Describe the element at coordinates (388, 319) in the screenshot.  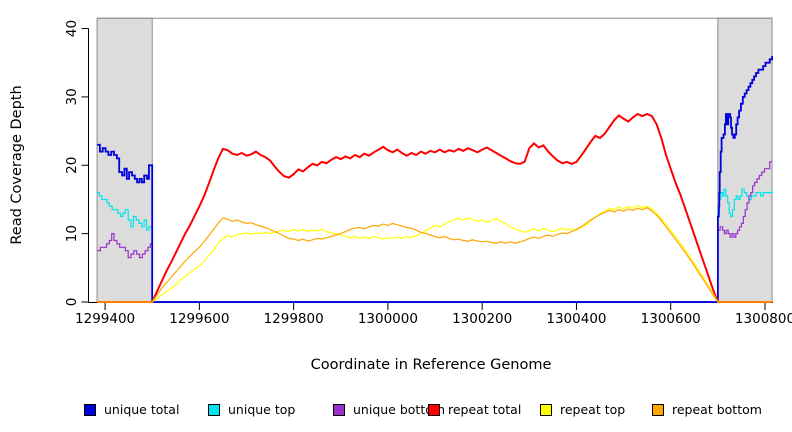
I see `x-tick-label: 1300000` at that location.